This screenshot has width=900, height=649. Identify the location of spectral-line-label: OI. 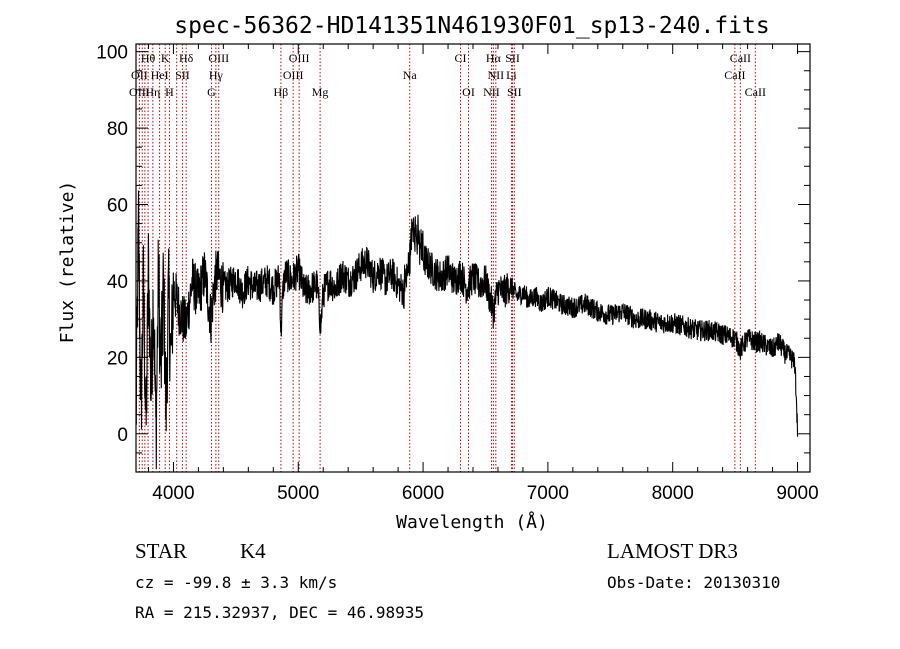
(468, 92).